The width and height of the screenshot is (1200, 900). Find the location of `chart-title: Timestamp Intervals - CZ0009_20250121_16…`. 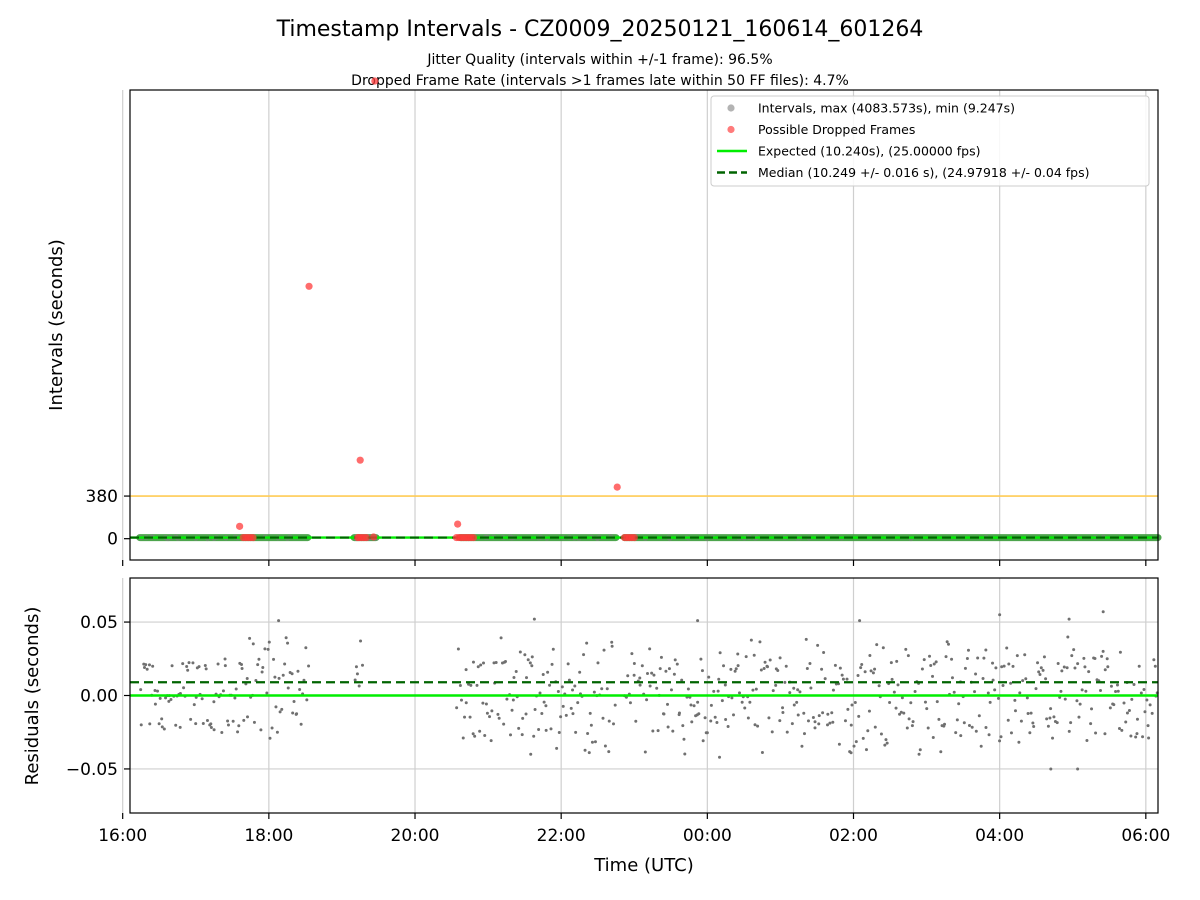

chart-title: Timestamp Intervals - CZ0009_20250121_16… is located at coordinates (600, 29).